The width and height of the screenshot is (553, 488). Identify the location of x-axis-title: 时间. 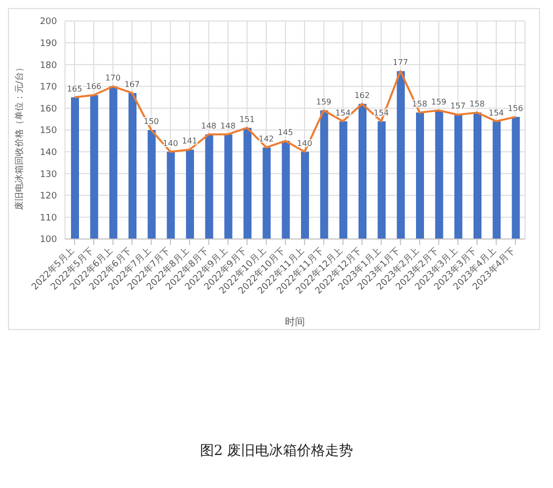
(295, 322).